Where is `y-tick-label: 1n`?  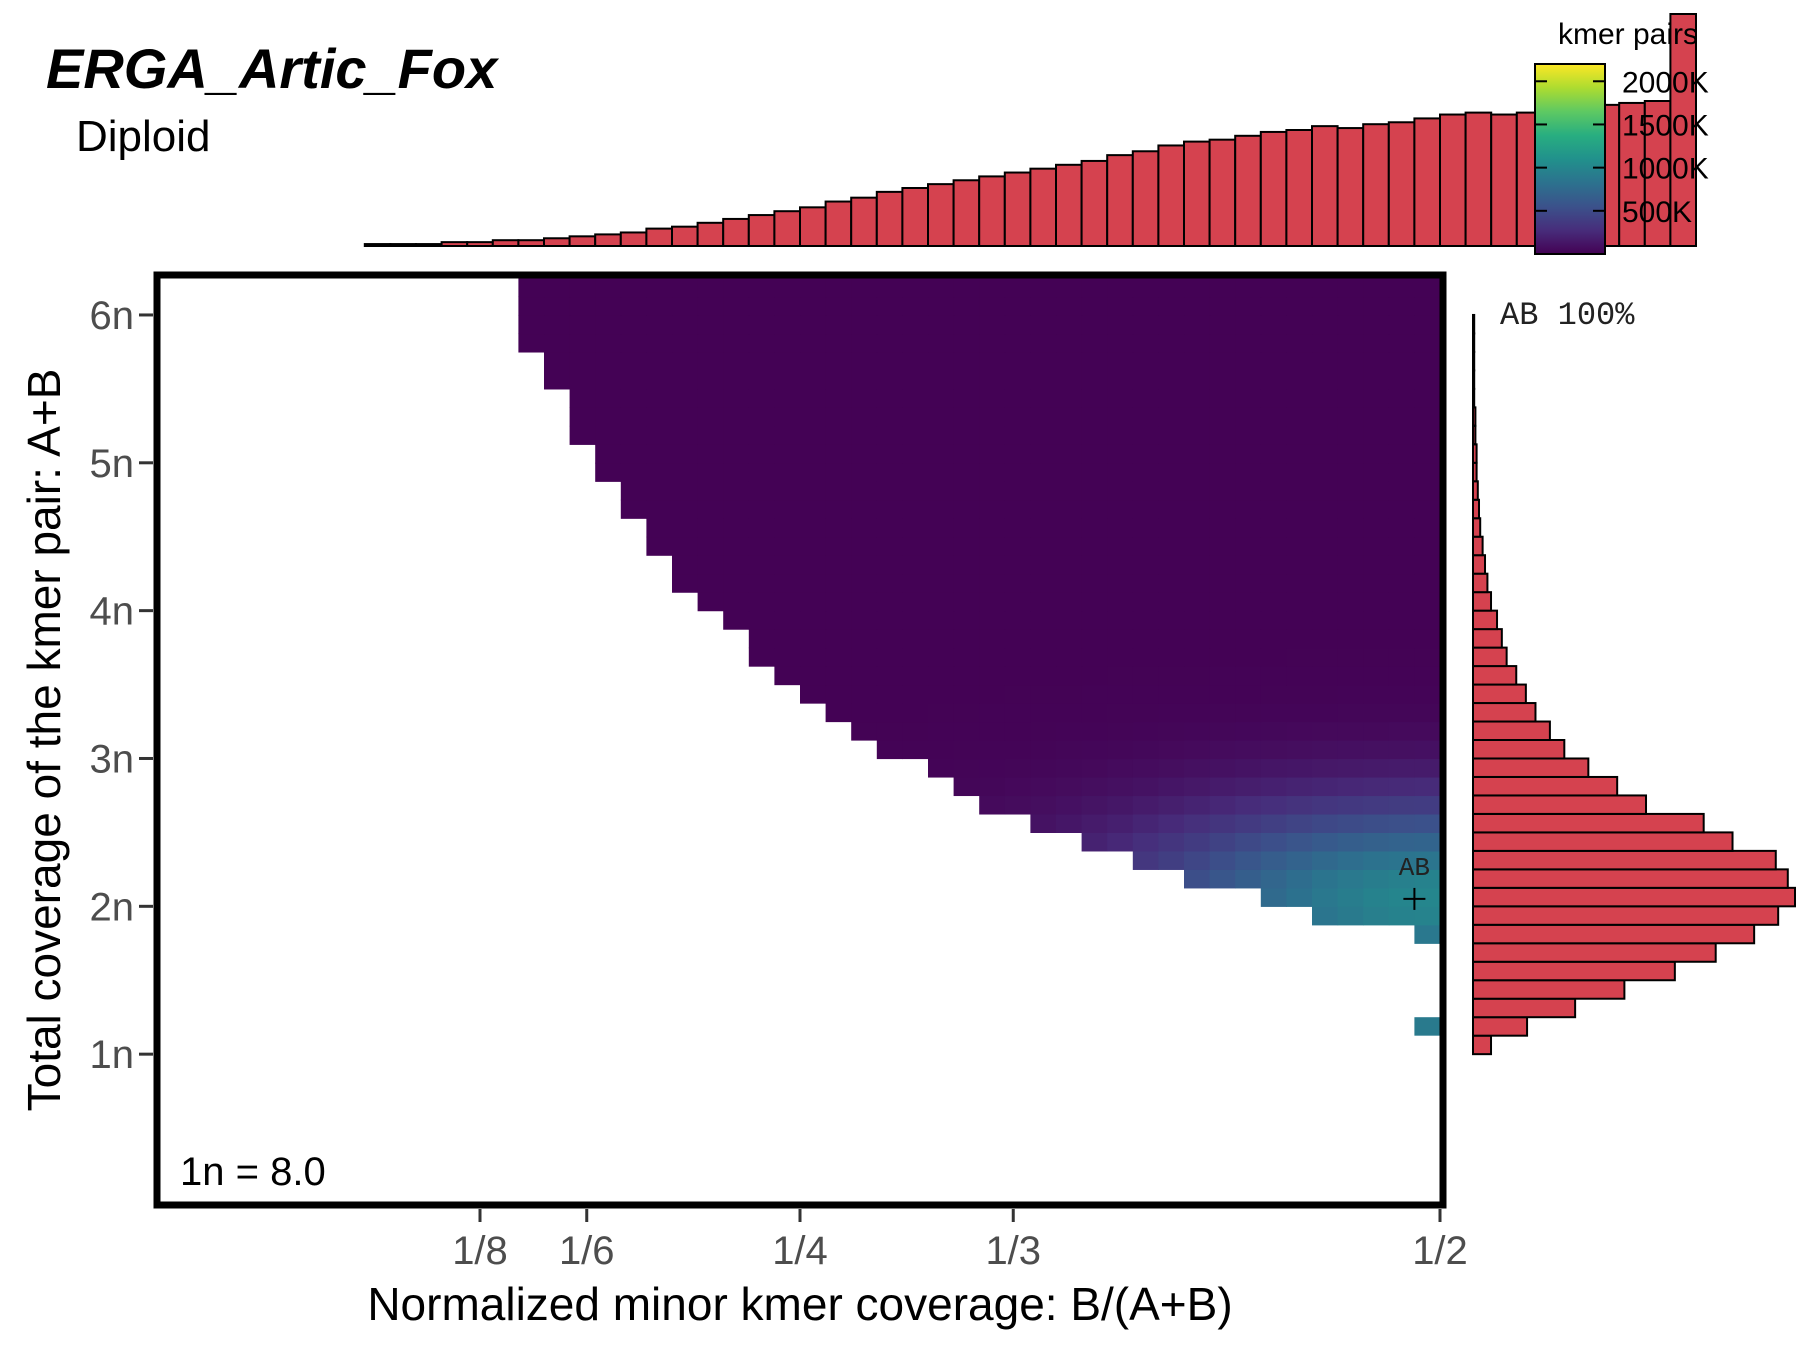 y-tick-label: 1n is located at coordinates (112, 1055).